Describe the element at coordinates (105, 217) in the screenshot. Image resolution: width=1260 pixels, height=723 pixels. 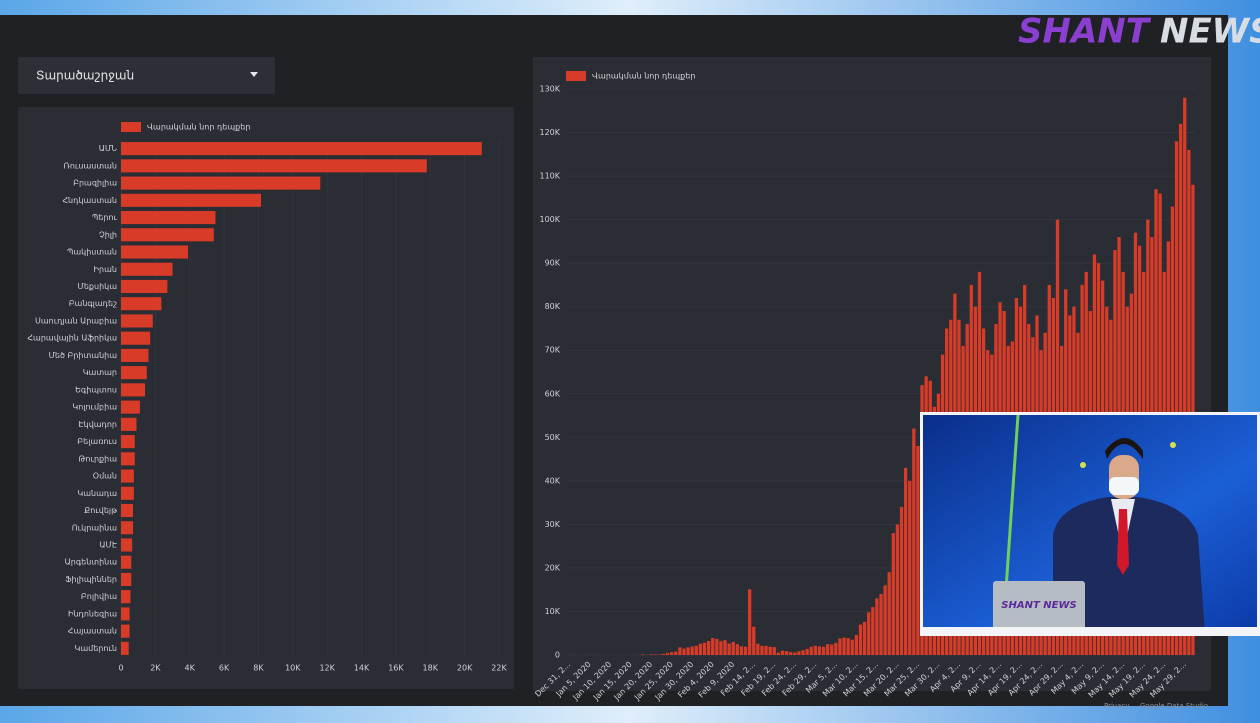
I see `y-tick-label: Պերու` at that location.